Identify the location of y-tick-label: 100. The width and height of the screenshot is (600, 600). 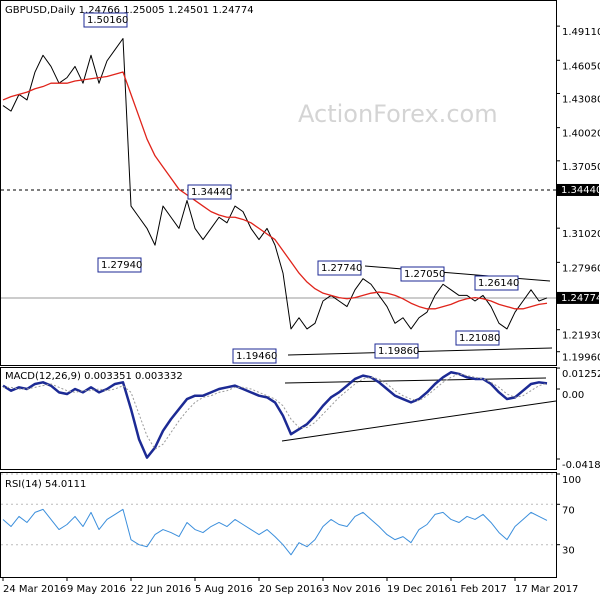
(571, 480).